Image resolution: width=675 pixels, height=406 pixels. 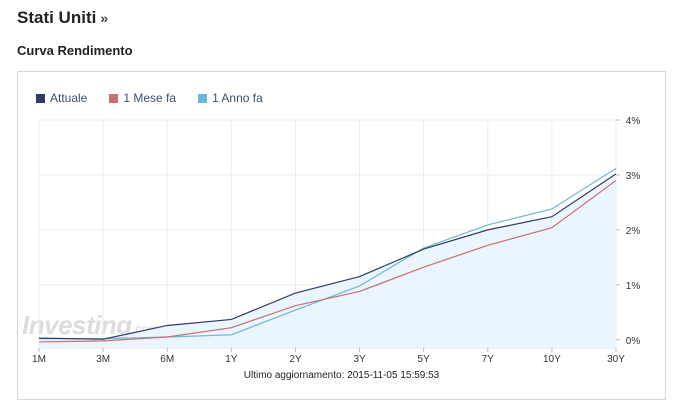 What do you see at coordinates (633, 286) in the screenshot?
I see `y-tick-label: 1%` at bounding box center [633, 286].